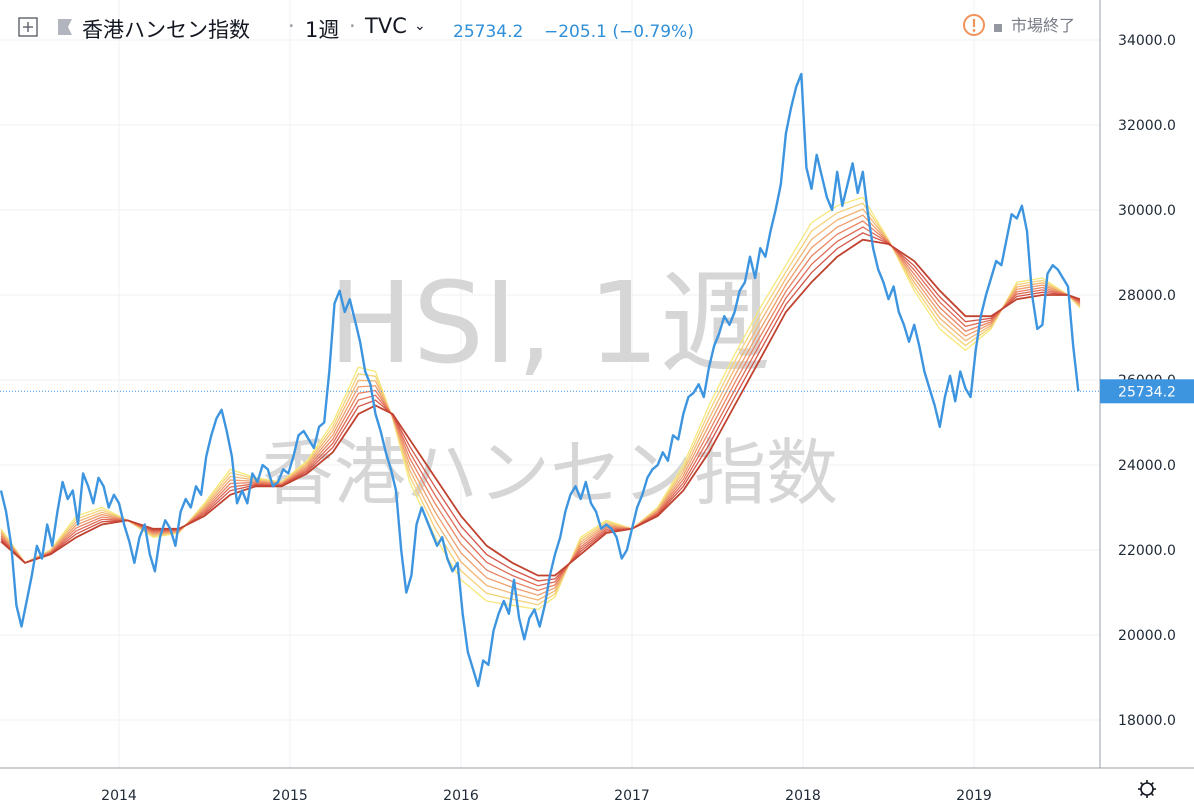 The width and height of the screenshot is (1194, 810). I want to click on watermark-symbol: HSI, 1週, so click(550, 324).